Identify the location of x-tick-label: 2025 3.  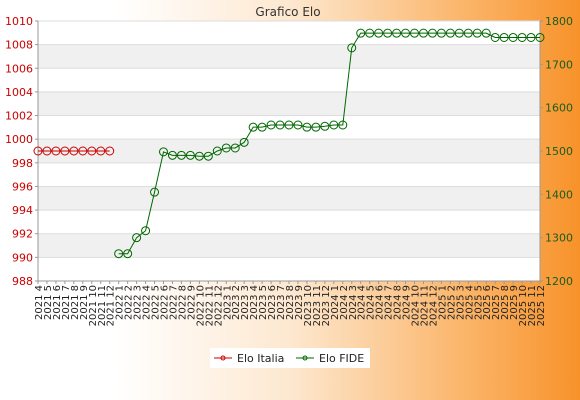
(460, 302).